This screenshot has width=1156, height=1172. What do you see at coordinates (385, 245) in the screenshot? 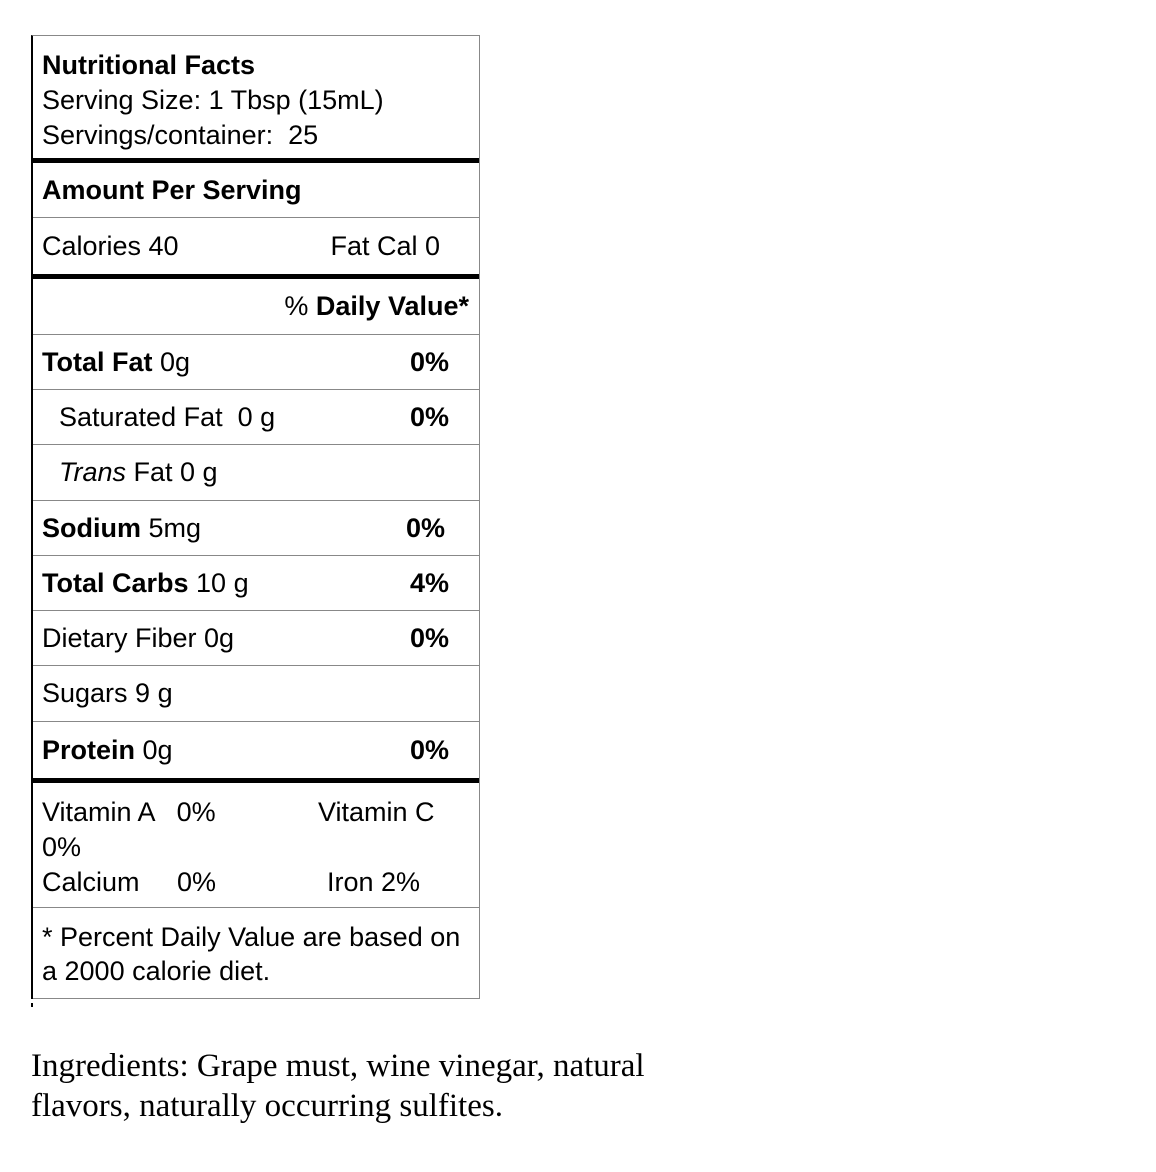
I see `fat-calories: Fat Cal 0` at bounding box center [385, 245].